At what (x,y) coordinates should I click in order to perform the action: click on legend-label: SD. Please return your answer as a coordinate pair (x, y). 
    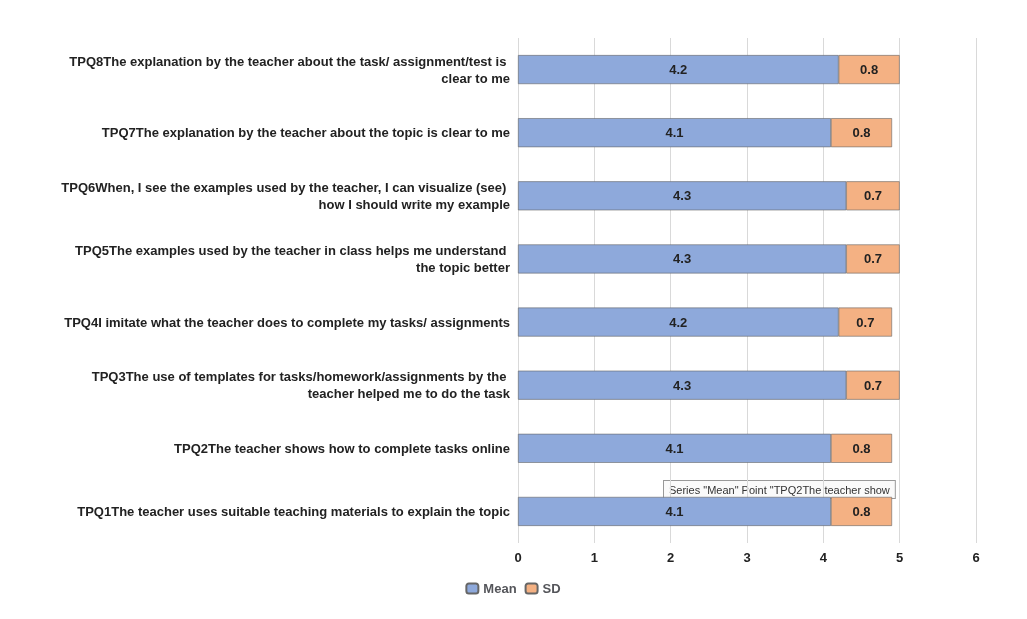
    Looking at the image, I should click on (551, 588).